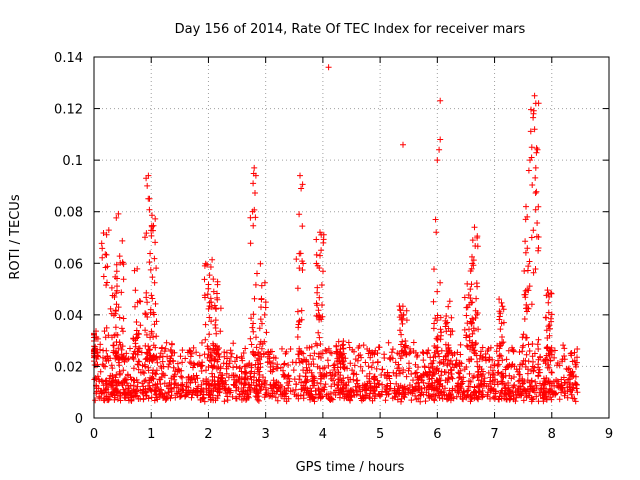 The image size is (640, 480). I want to click on x-tick-label: 9, so click(609, 434).